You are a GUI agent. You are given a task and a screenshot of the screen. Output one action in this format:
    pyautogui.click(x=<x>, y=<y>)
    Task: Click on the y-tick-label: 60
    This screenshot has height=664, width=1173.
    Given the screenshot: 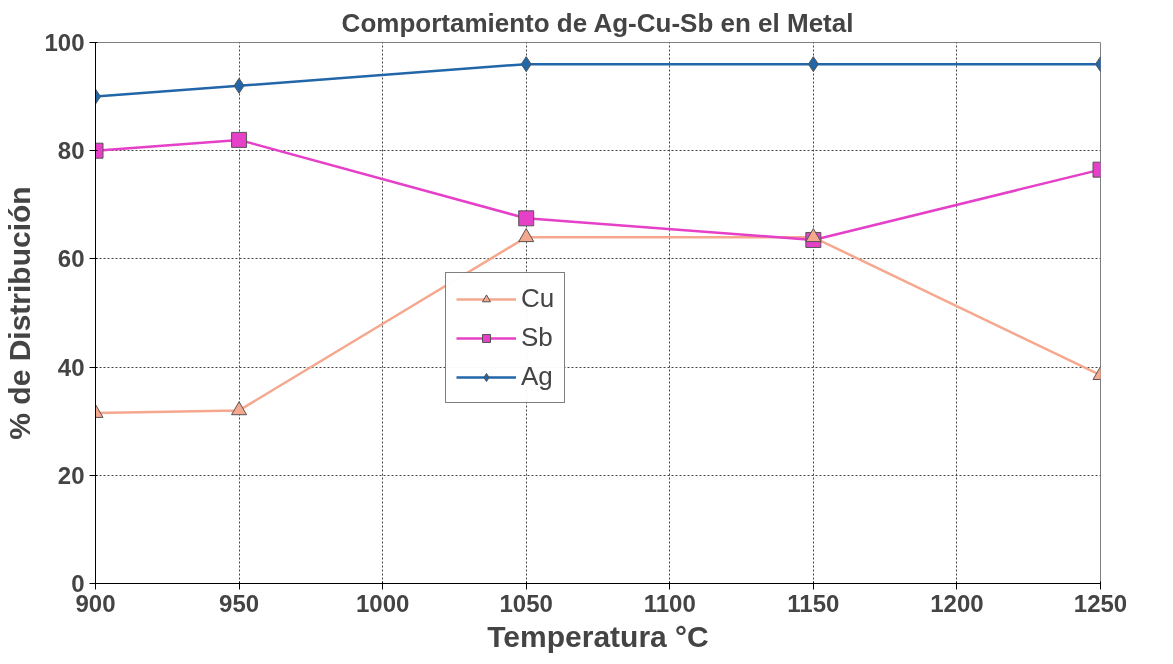 What is the action you would take?
    pyautogui.click(x=71, y=259)
    